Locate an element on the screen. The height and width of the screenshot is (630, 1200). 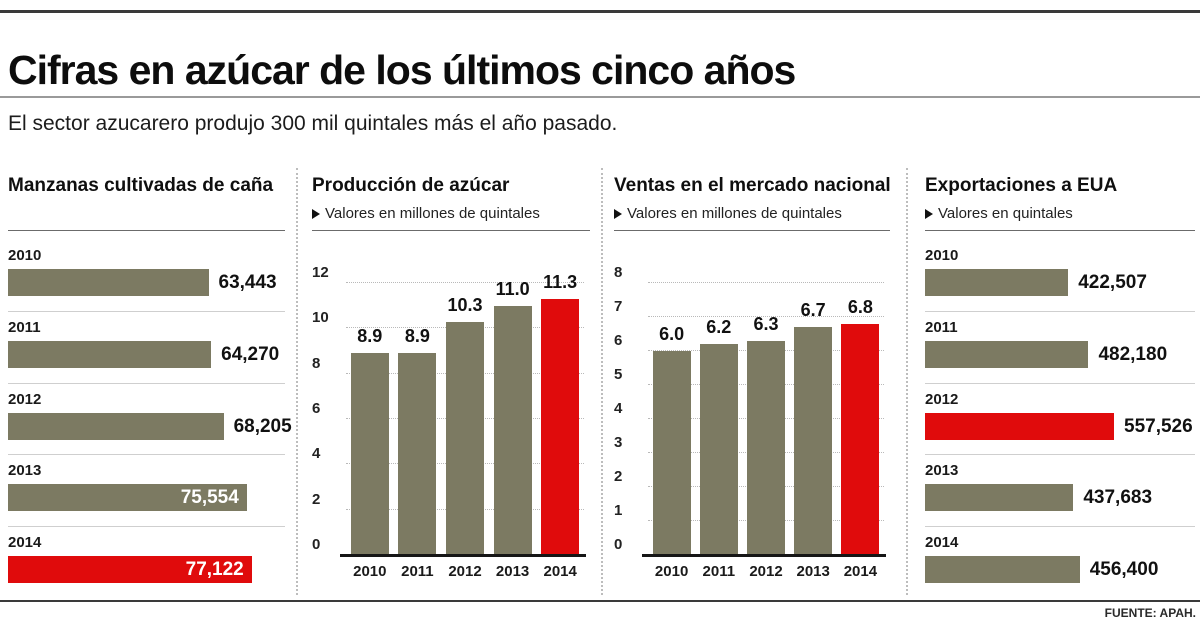
bar-row: 2010 63,443 is located at coordinates (146, 276).